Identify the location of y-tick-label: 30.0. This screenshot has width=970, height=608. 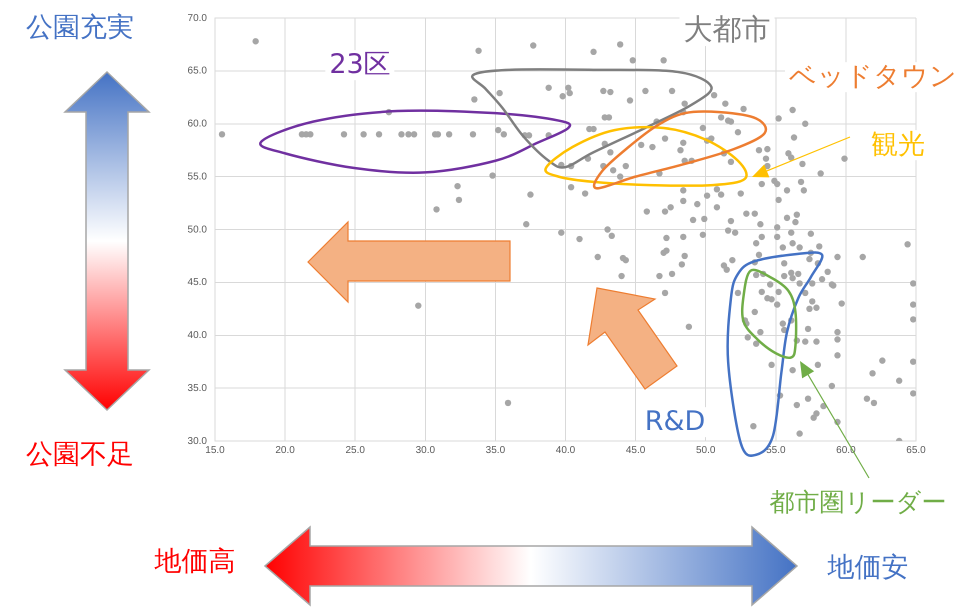
(198, 441).